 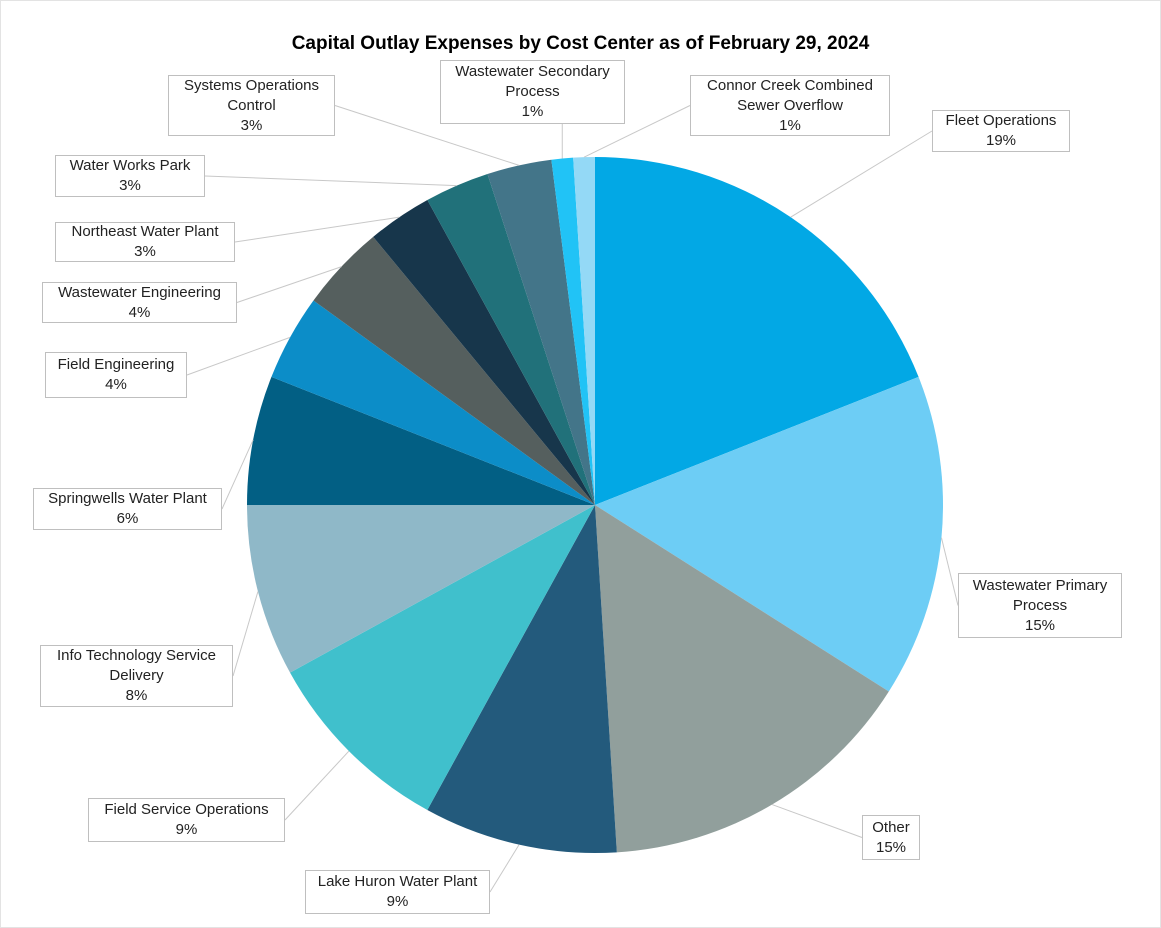 What do you see at coordinates (186, 809) in the screenshot?
I see `label-name: Field Service Operations` at bounding box center [186, 809].